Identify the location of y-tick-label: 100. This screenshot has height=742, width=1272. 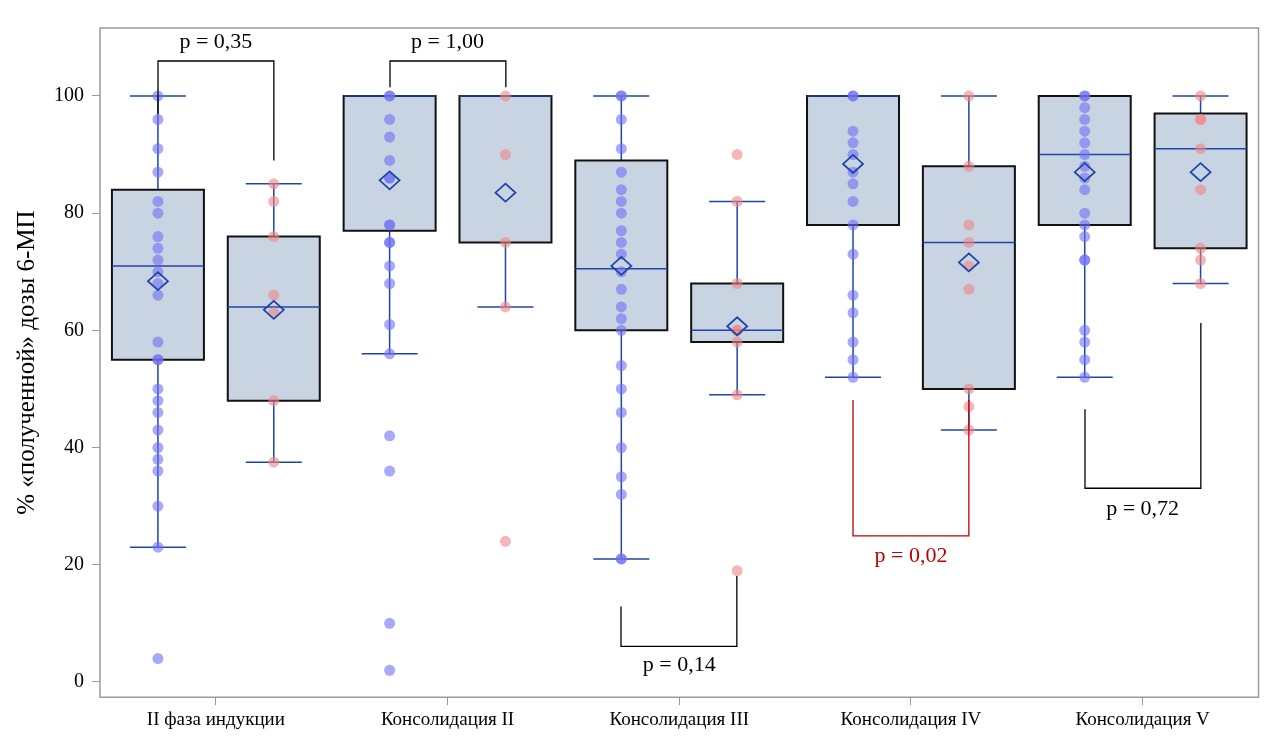
(69, 94).